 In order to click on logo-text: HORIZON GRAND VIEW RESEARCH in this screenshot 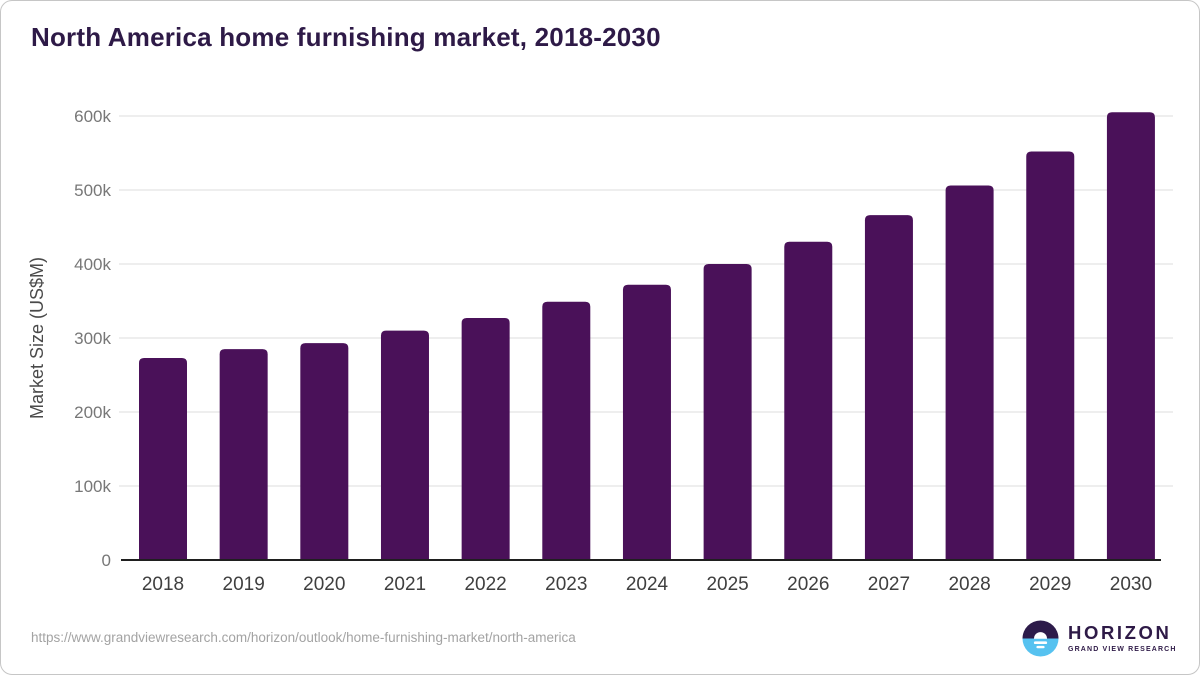, I will do `click(1122, 637)`.